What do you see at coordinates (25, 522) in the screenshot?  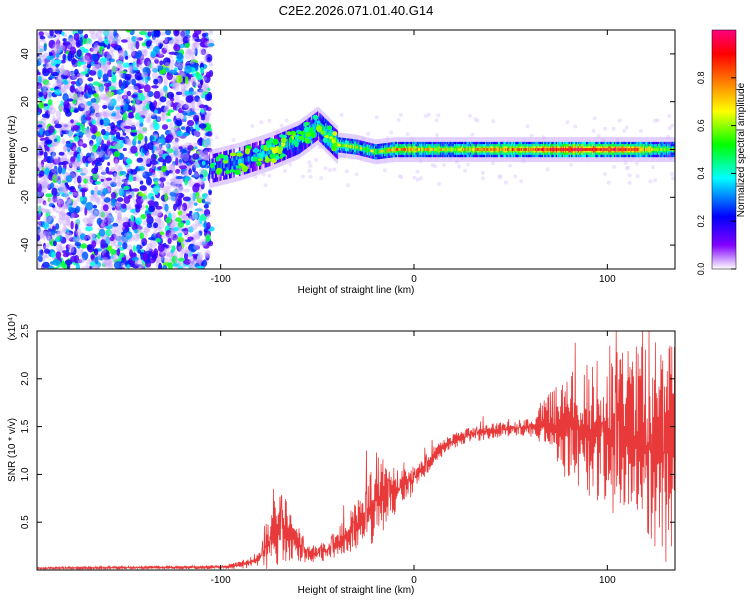 I see `y-tick-label: 0.5` at bounding box center [25, 522].